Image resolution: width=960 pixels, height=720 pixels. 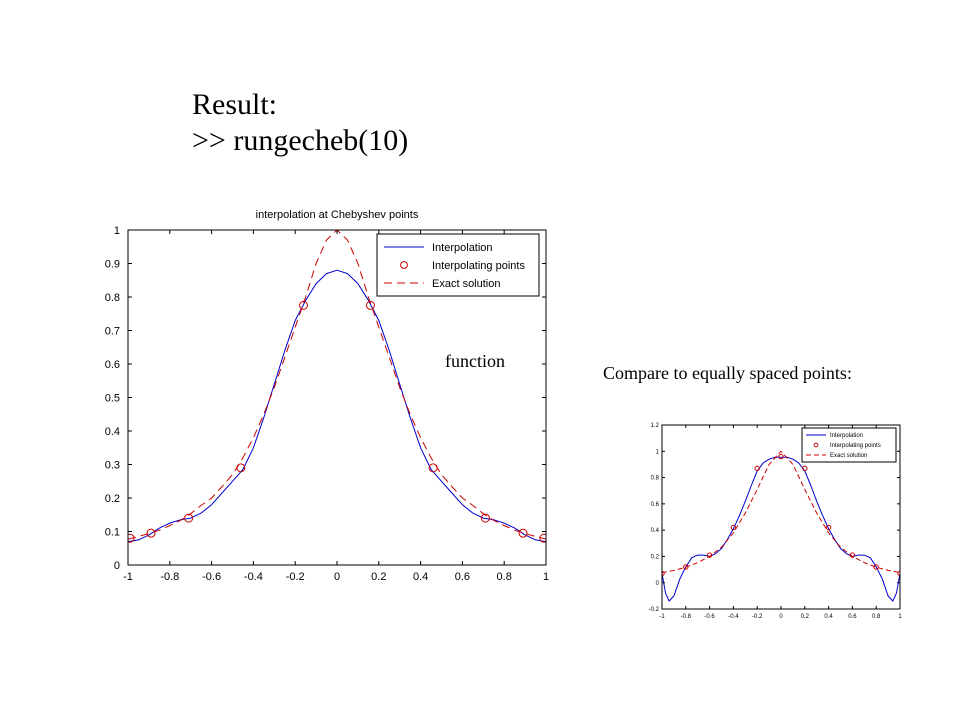 I want to click on chart-title: interpolation at Chebyshev points, so click(x=337, y=215).